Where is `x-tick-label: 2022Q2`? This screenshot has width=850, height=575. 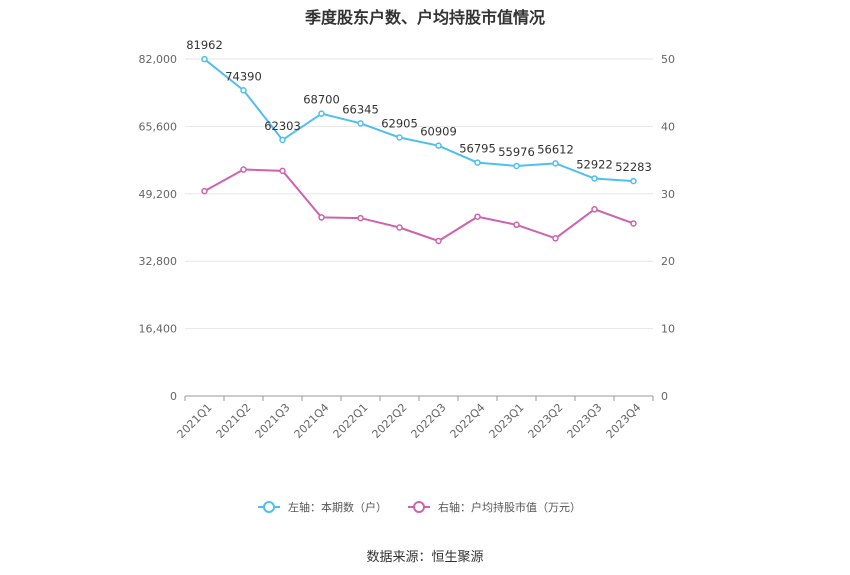 x-tick-label: 2022Q2 is located at coordinates (390, 421).